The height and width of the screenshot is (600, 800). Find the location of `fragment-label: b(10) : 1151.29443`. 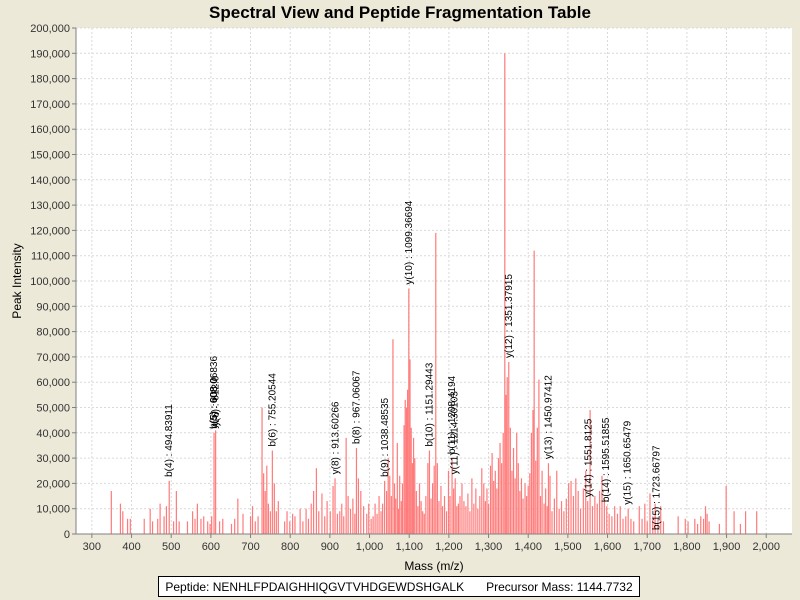

fragment-label: b(10) : 1151.29443 is located at coordinates (430, 404).